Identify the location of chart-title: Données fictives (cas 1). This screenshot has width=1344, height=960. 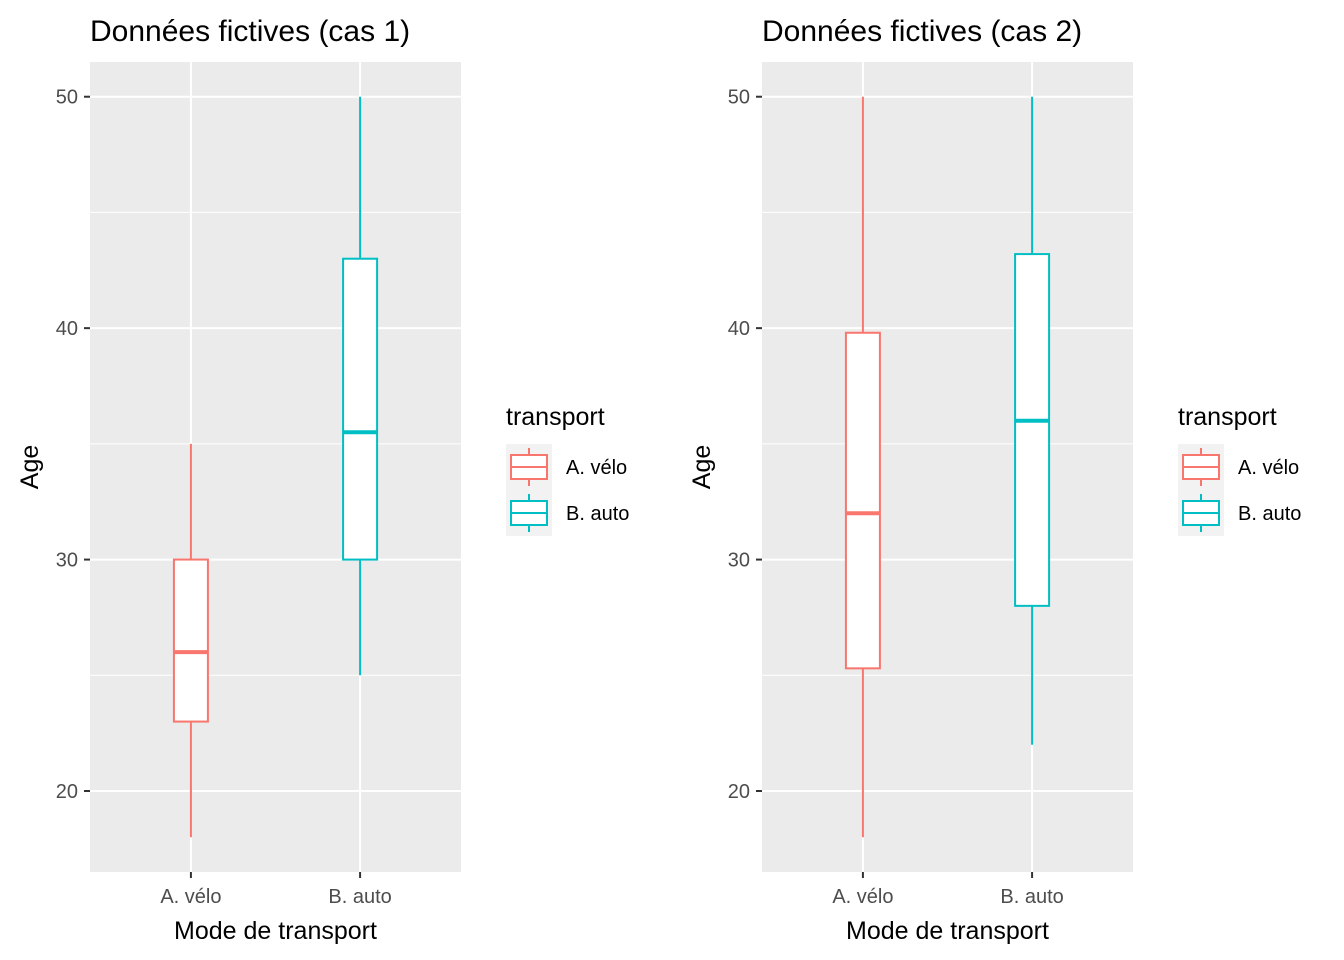
(250, 31).